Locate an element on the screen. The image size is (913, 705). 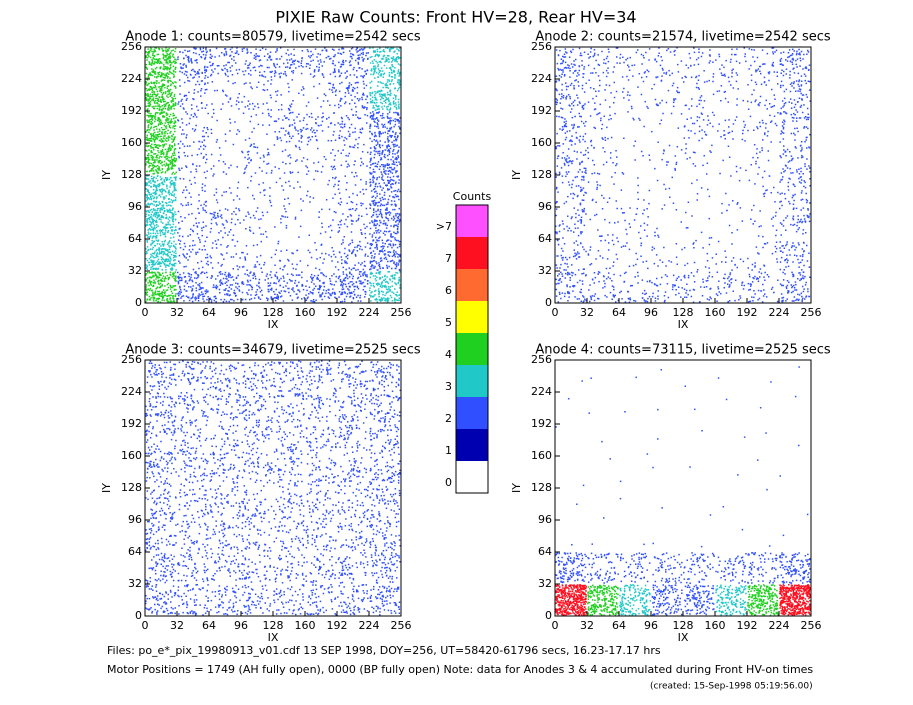
y-tick-label: 224 is located at coordinates (131, 391).